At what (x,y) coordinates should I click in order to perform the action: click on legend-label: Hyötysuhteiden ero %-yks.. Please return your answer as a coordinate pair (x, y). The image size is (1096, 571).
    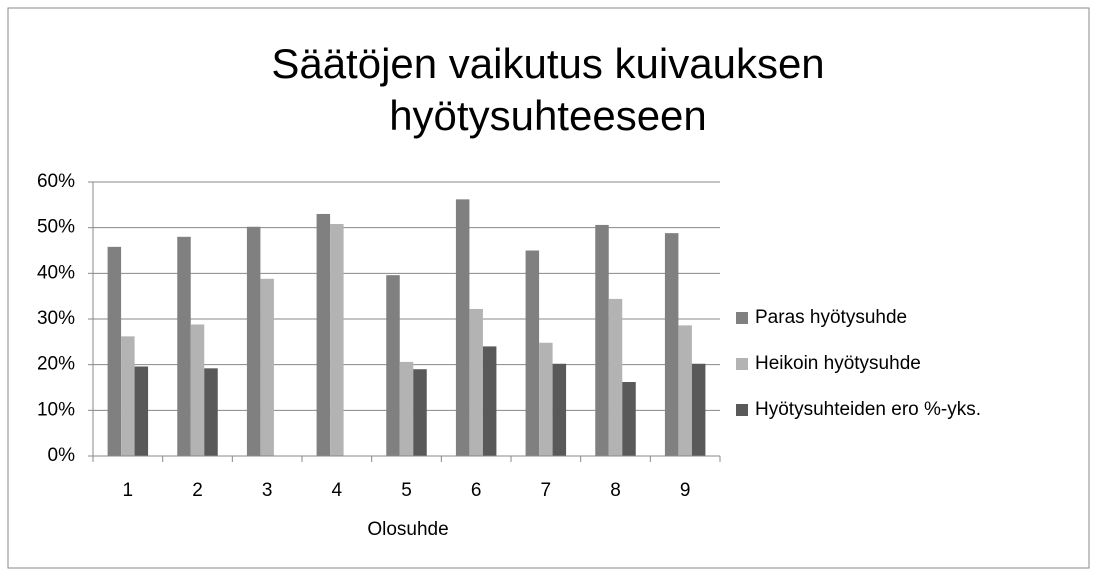
    Looking at the image, I should click on (868, 409).